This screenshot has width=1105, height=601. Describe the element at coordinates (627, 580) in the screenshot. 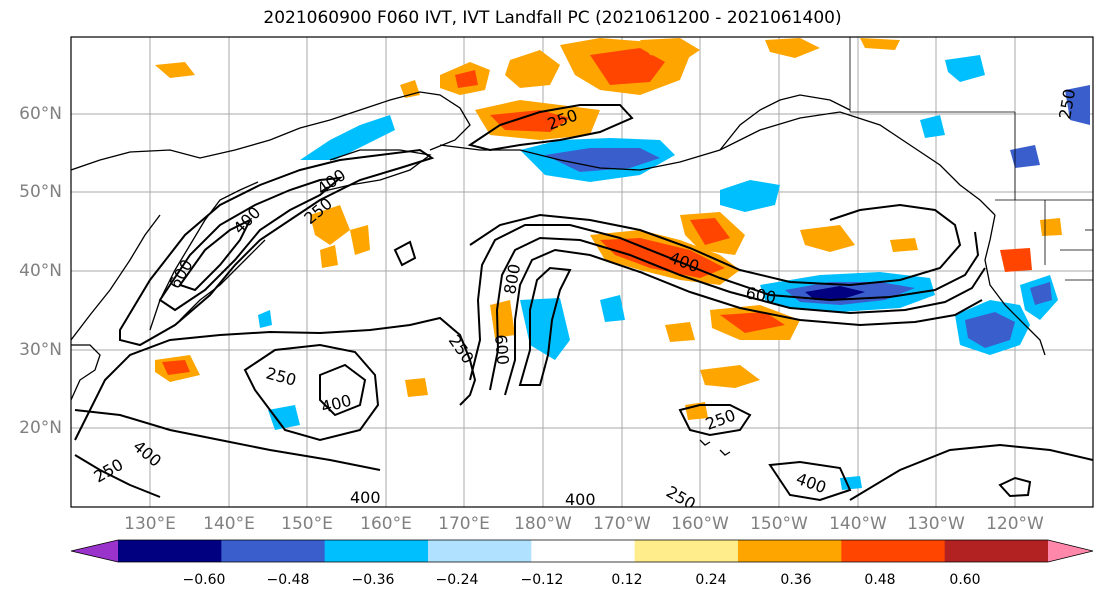

I see `colorbar-tick-label: 0.12` at that location.